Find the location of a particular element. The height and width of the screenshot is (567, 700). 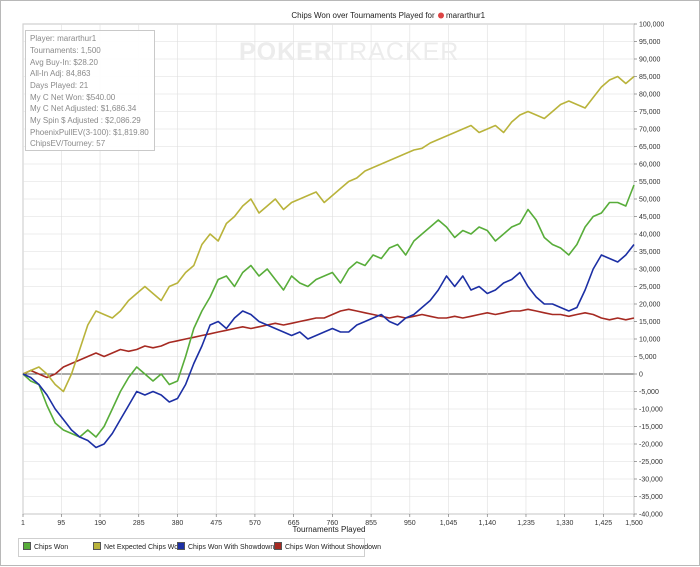

legend-swatch-net-expected is located at coordinates (97, 546).